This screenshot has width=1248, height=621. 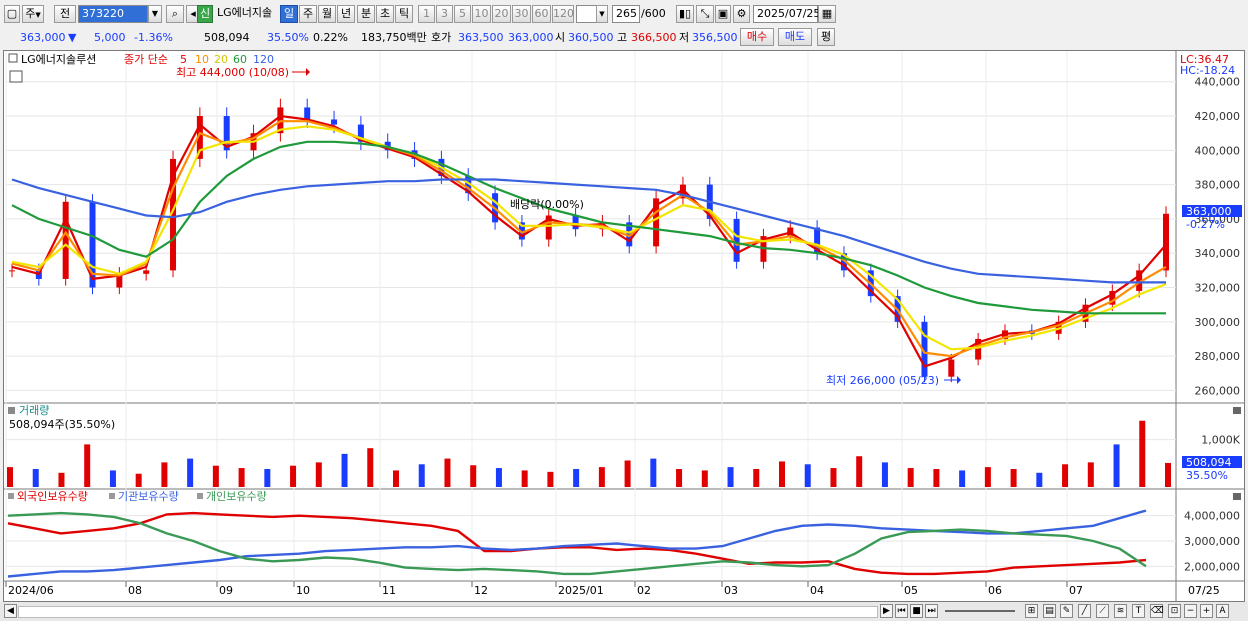 What do you see at coordinates (366, 14) in the screenshot?
I see `period-minute: 분` at bounding box center [366, 14].